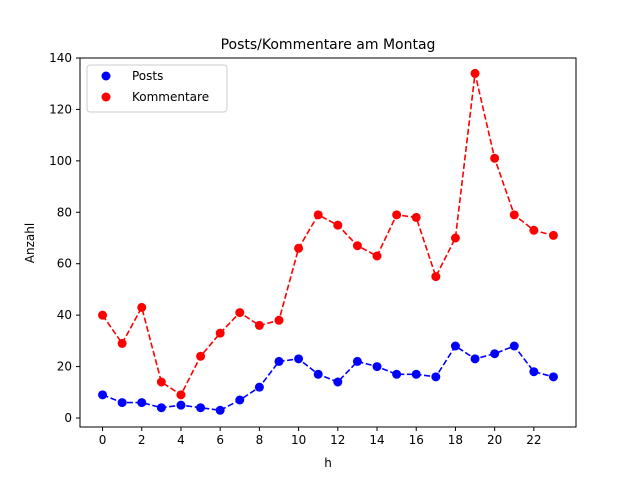 This screenshot has width=640, height=480. Describe the element at coordinates (181, 440) in the screenshot. I see `x-tick-label: 4` at that location.